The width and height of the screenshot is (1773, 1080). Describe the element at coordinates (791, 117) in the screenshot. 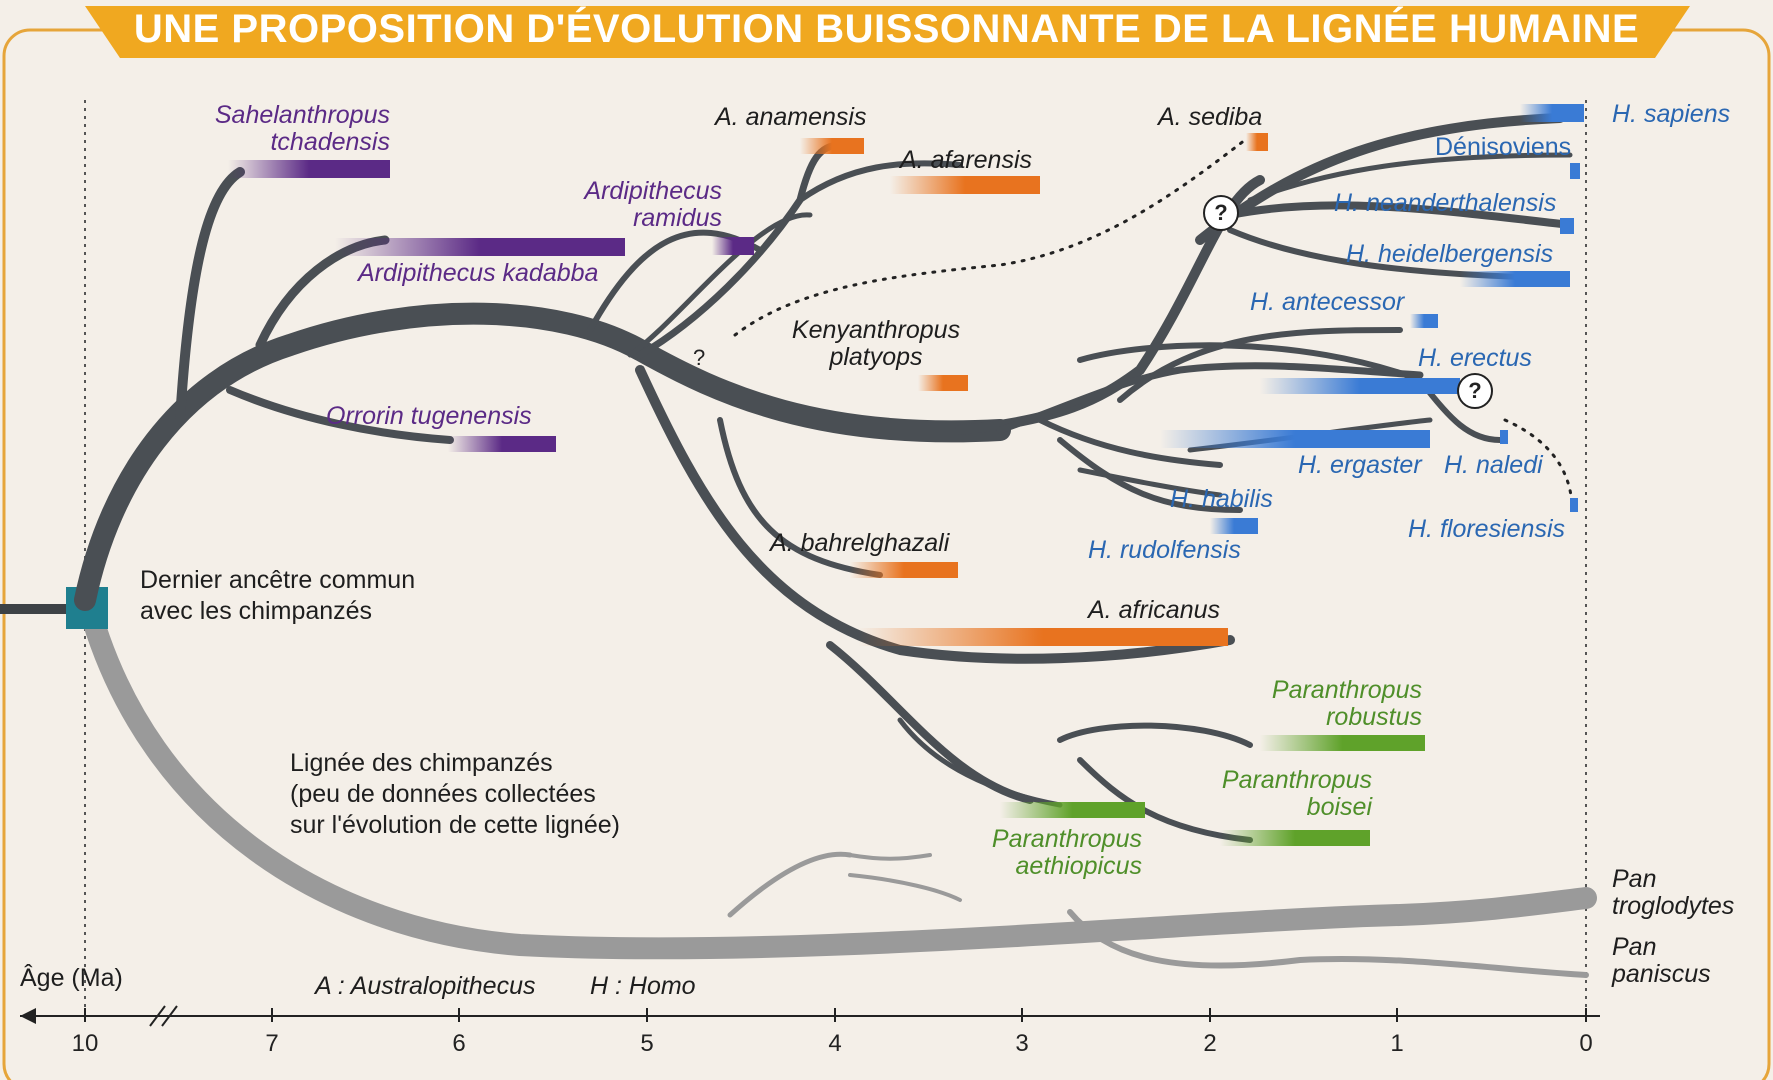

I see `label-anamensis: A. anamensis` at that location.